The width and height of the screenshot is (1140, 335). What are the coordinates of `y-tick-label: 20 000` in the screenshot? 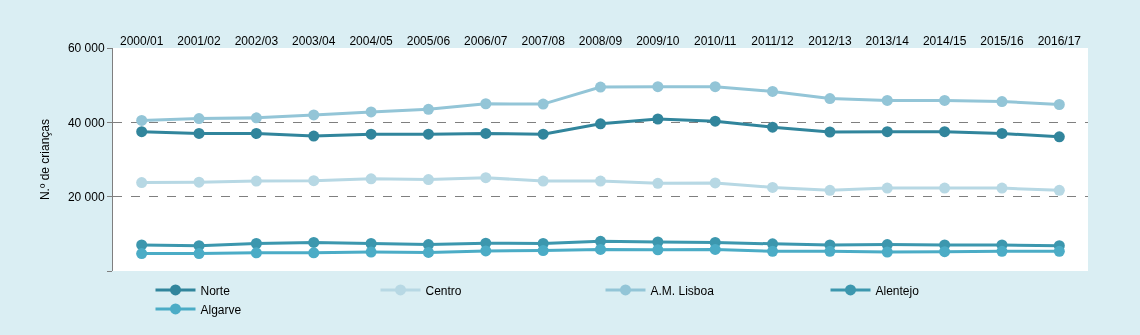 It's located at (86, 196).